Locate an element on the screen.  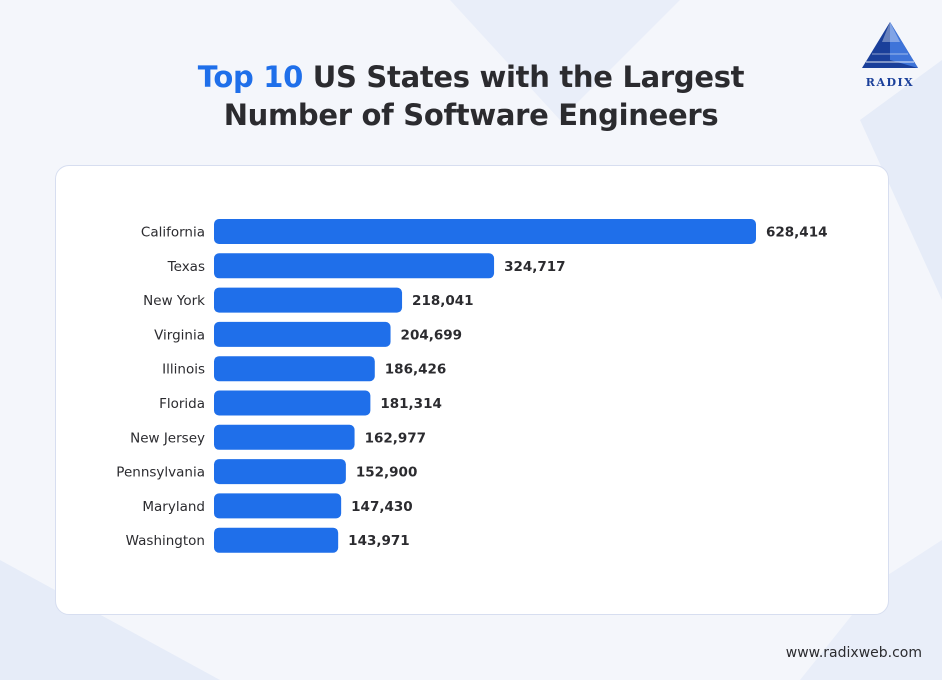
category-label: Illinois is located at coordinates (183, 370).